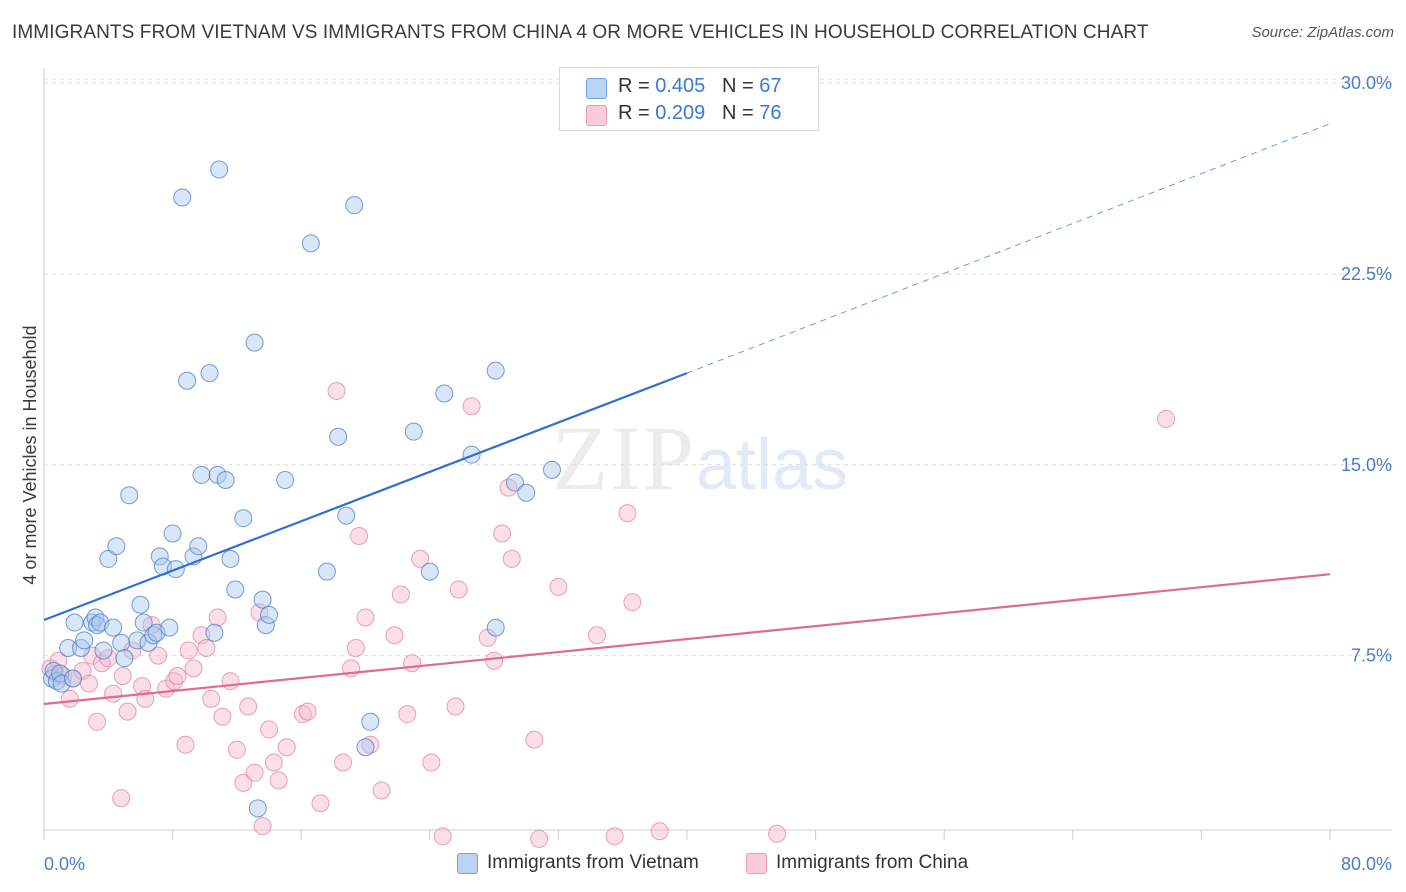  Describe the element at coordinates (1008, 248) in the screenshot. I see `trend-line-vietnam-extension` at that location.